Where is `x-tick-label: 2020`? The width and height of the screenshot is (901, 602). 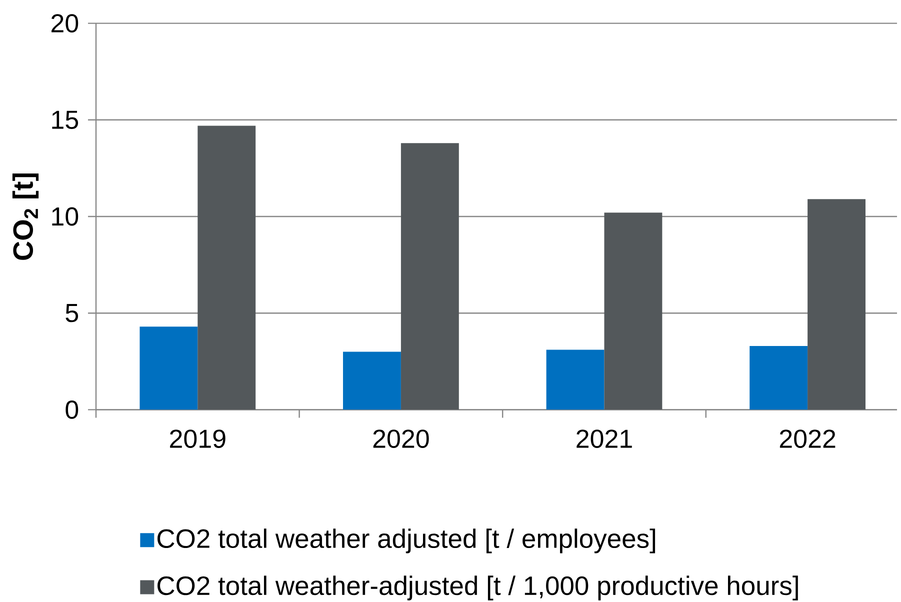
x-tick-label: 2020 is located at coordinates (401, 439).